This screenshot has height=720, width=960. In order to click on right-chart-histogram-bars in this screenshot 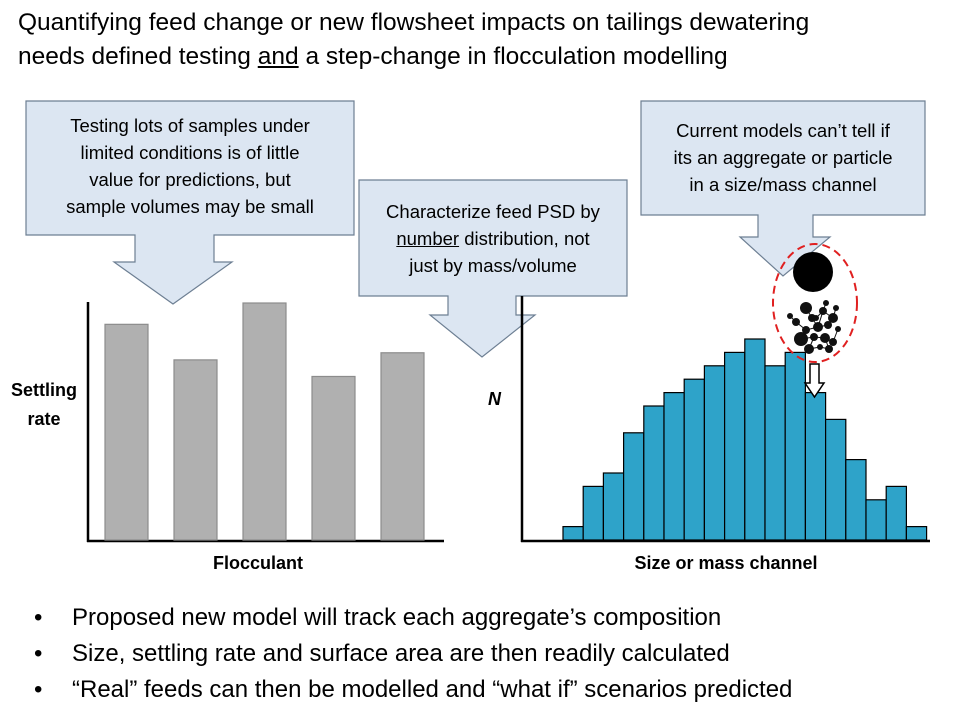, I will do `click(745, 439)`.